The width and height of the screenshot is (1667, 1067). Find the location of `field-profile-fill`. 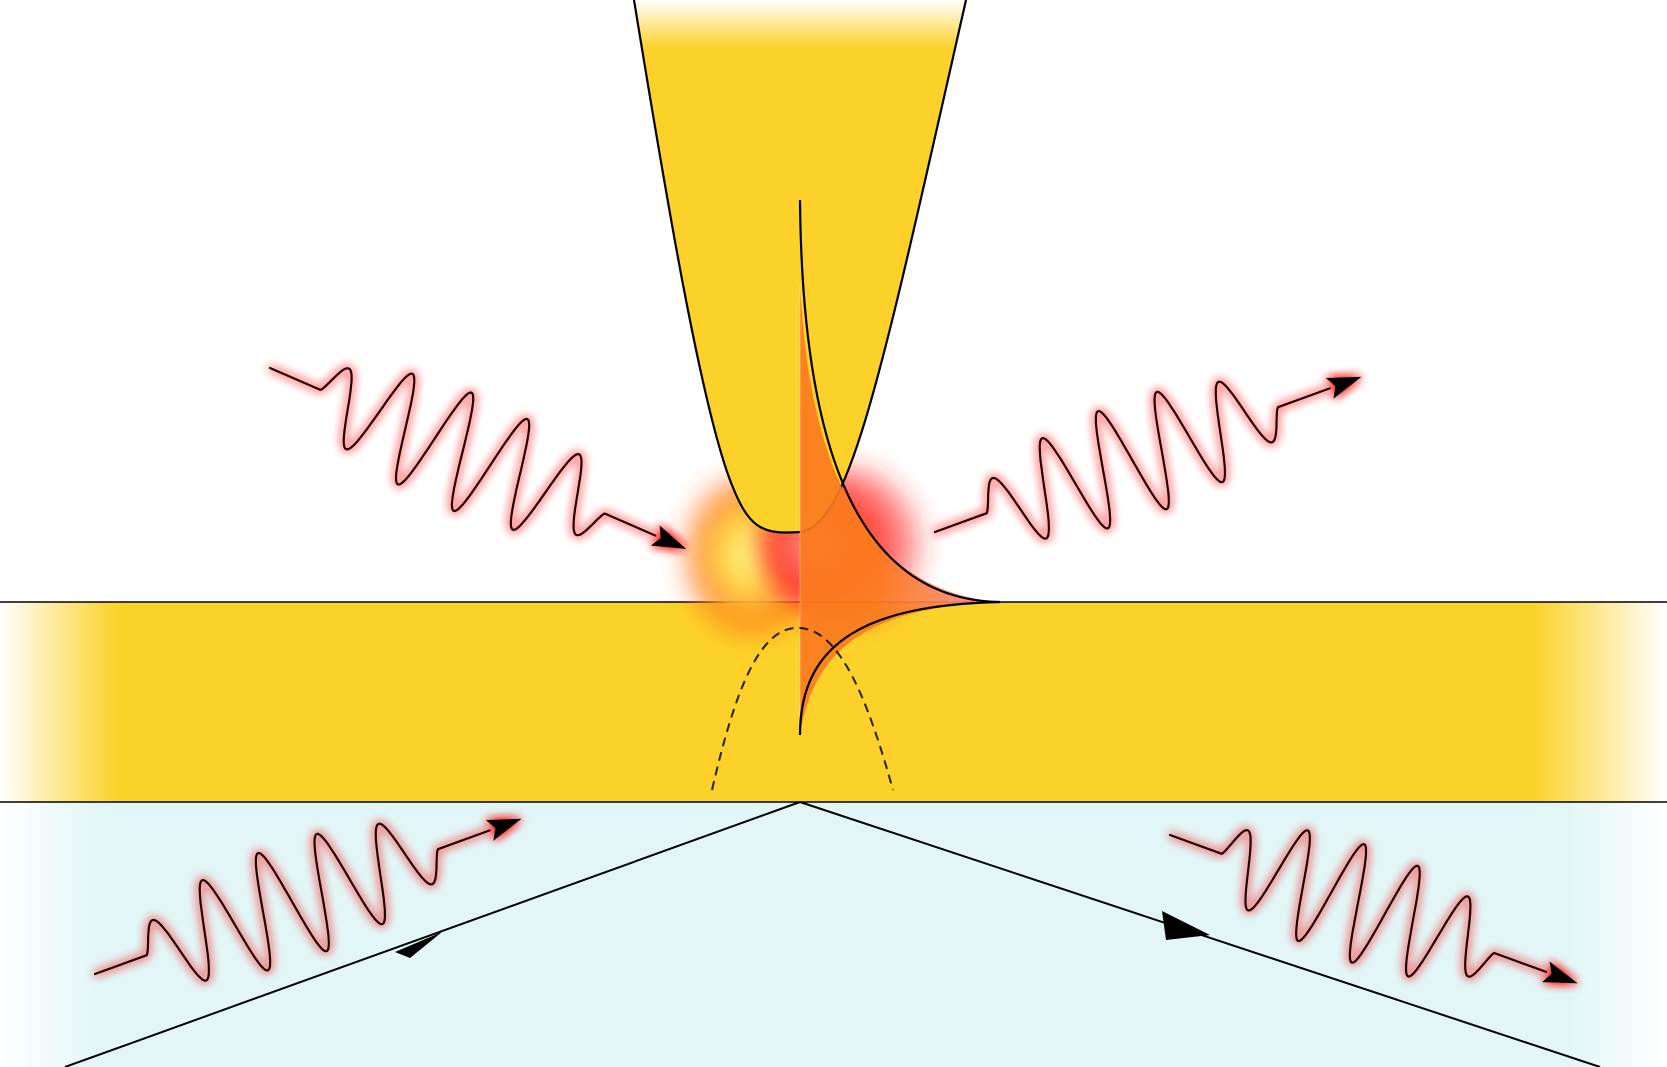

field-profile-fill is located at coordinates (900, 510).